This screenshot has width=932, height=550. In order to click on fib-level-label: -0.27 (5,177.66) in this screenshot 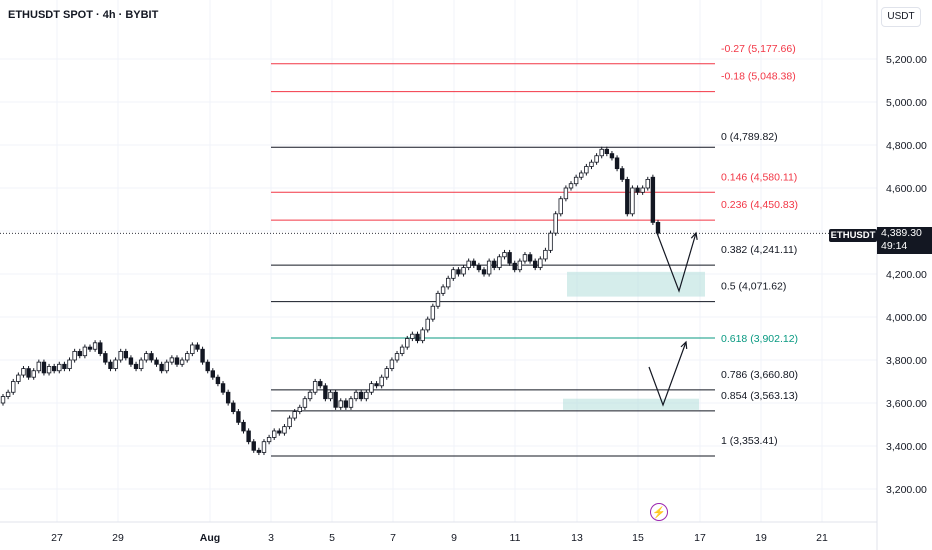, I will do `click(758, 49)`.